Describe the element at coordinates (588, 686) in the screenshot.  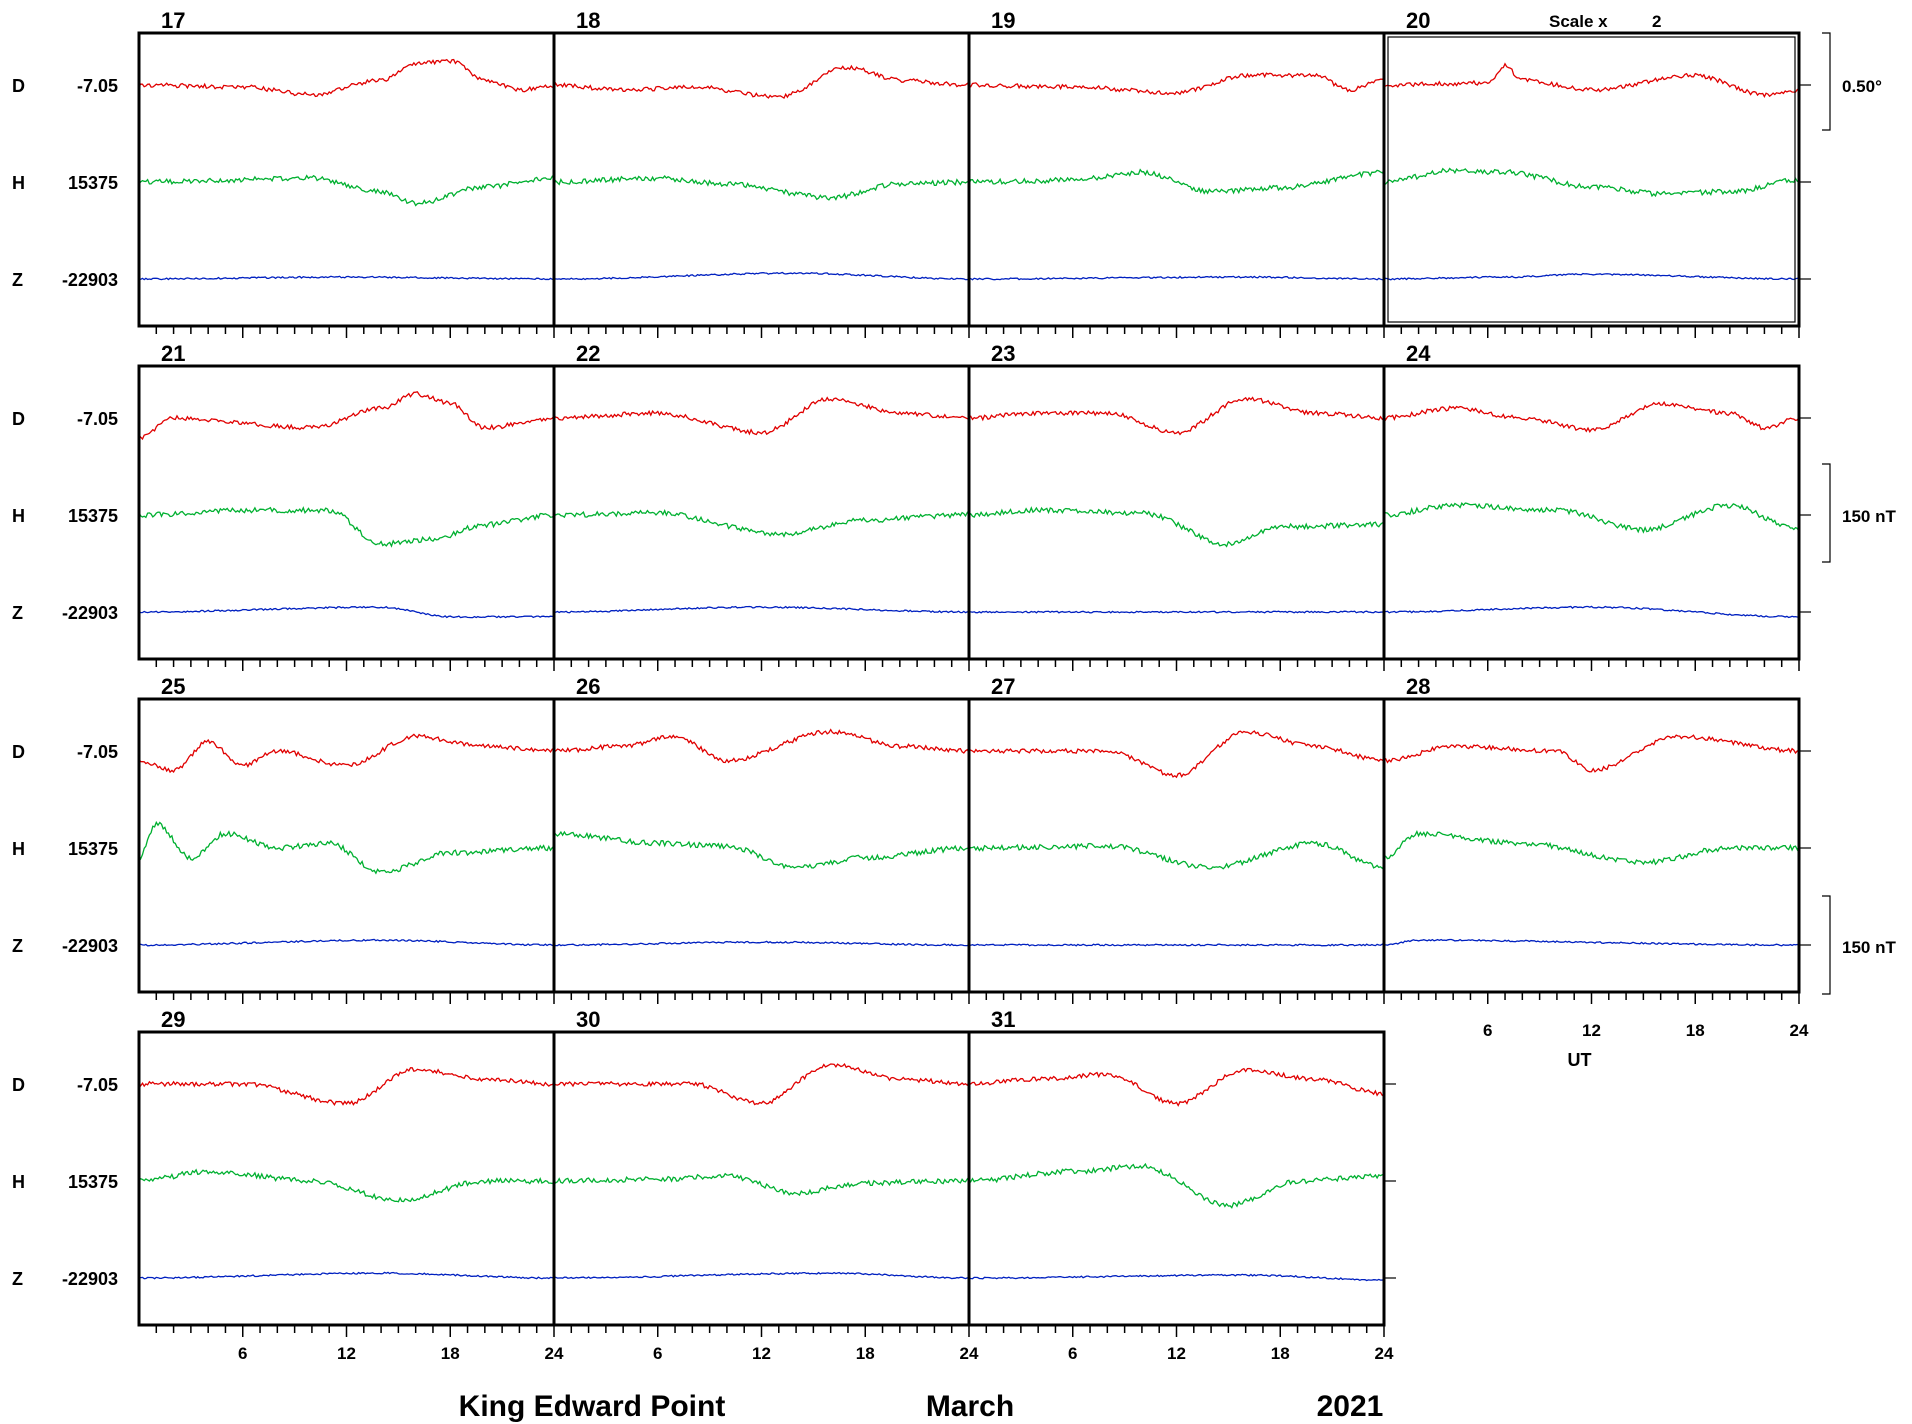
I see `day-label: 26` at that location.